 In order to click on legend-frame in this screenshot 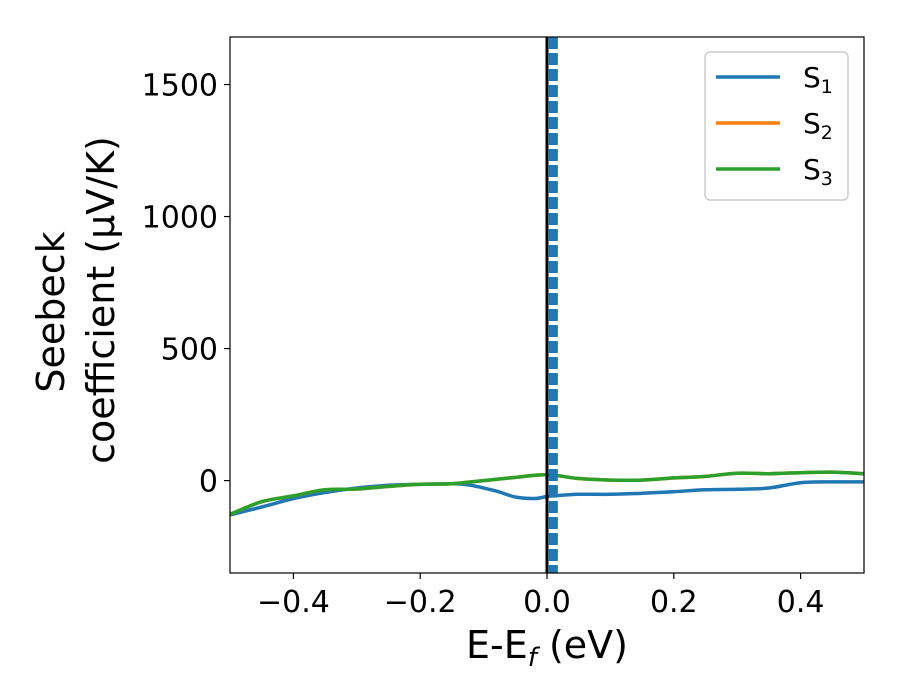, I will do `click(776, 126)`.